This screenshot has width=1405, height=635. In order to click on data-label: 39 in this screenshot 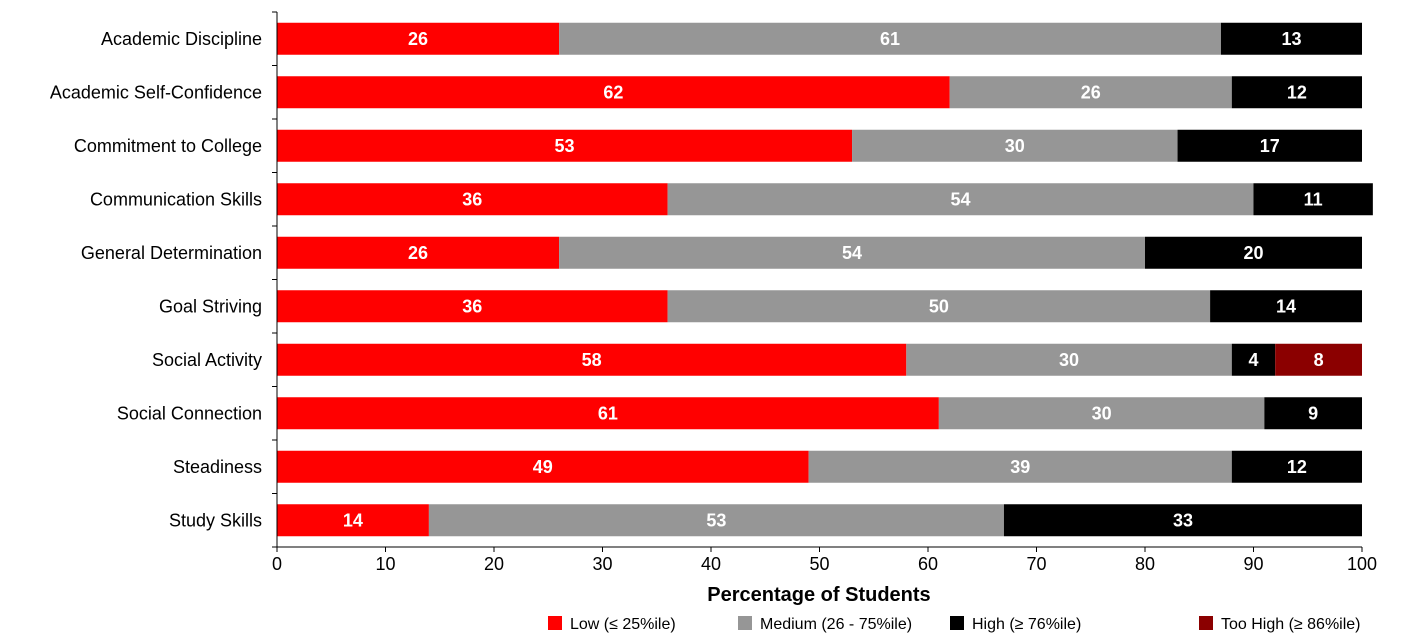, I will do `click(1020, 467)`.